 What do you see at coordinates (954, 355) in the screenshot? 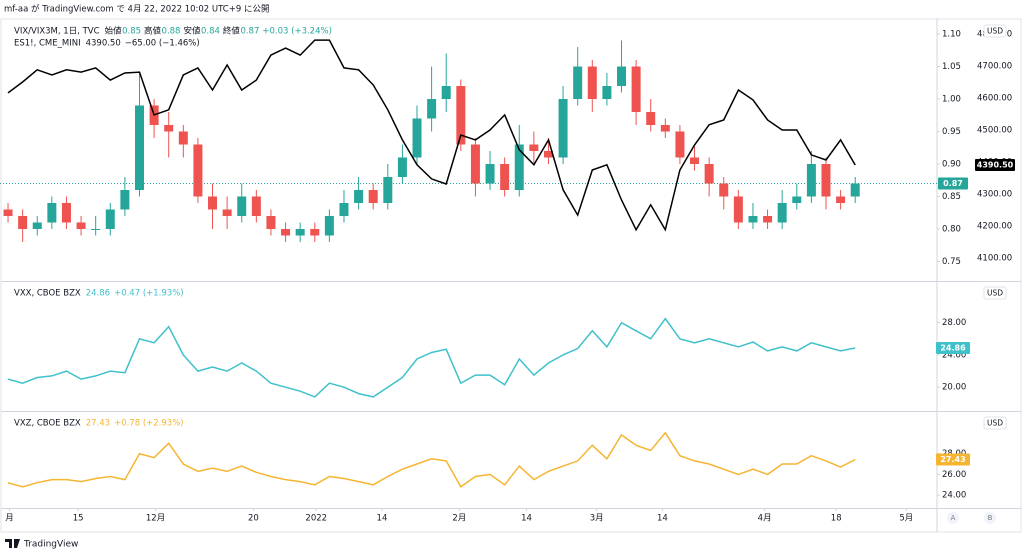
I see `y-tick-label: 24.00` at bounding box center [954, 355].